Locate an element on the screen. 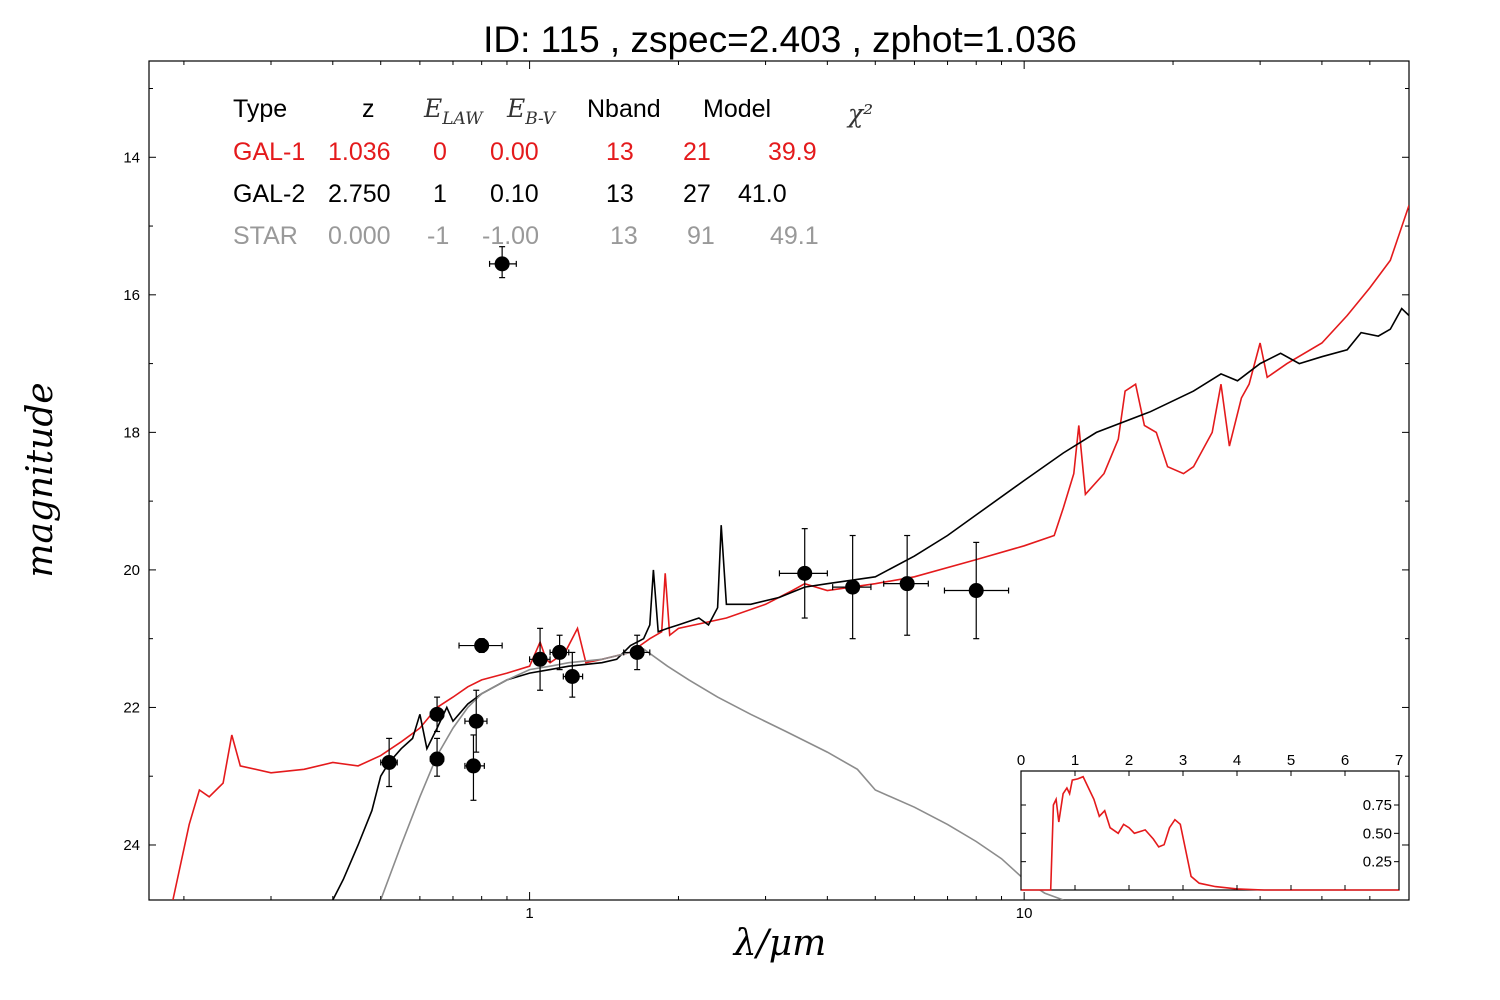  inset-curve-layer is located at coordinates (1210, 833).